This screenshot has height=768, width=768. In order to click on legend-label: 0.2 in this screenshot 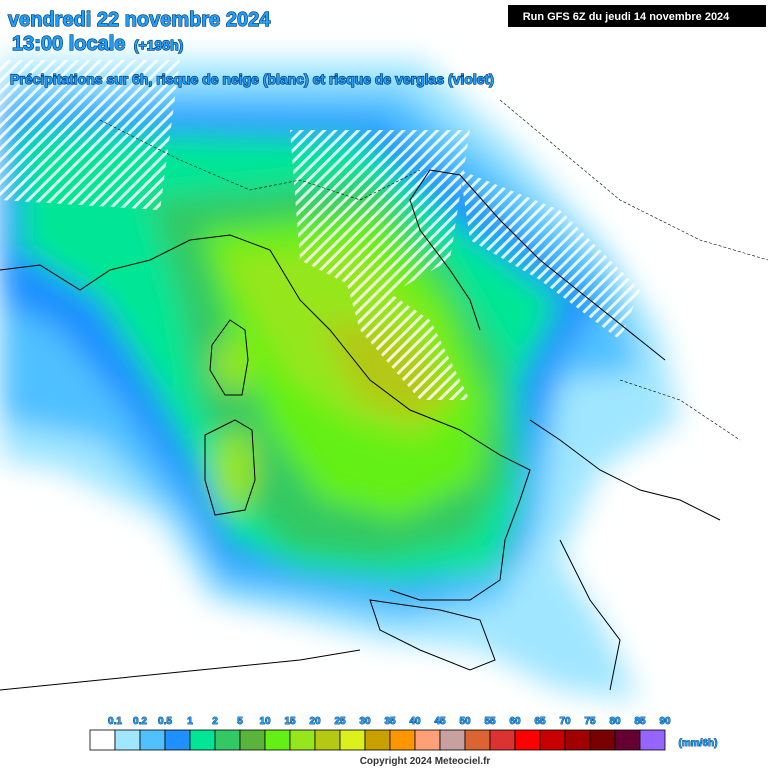, I will do `click(140, 721)`.